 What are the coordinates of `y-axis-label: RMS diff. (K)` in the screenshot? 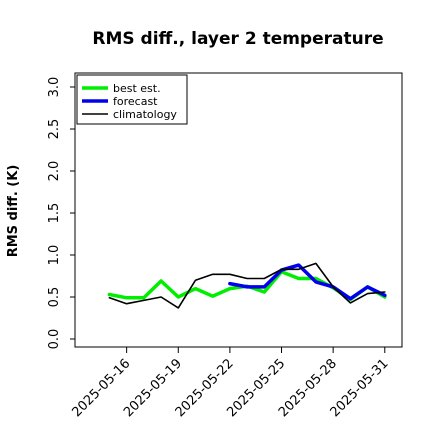 It's located at (13, 211).